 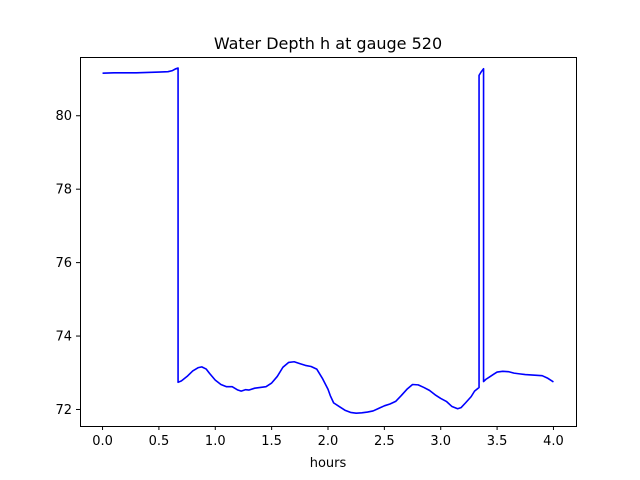 I want to click on y-axis: 72 74 76 78 80, so click(x=67, y=263).